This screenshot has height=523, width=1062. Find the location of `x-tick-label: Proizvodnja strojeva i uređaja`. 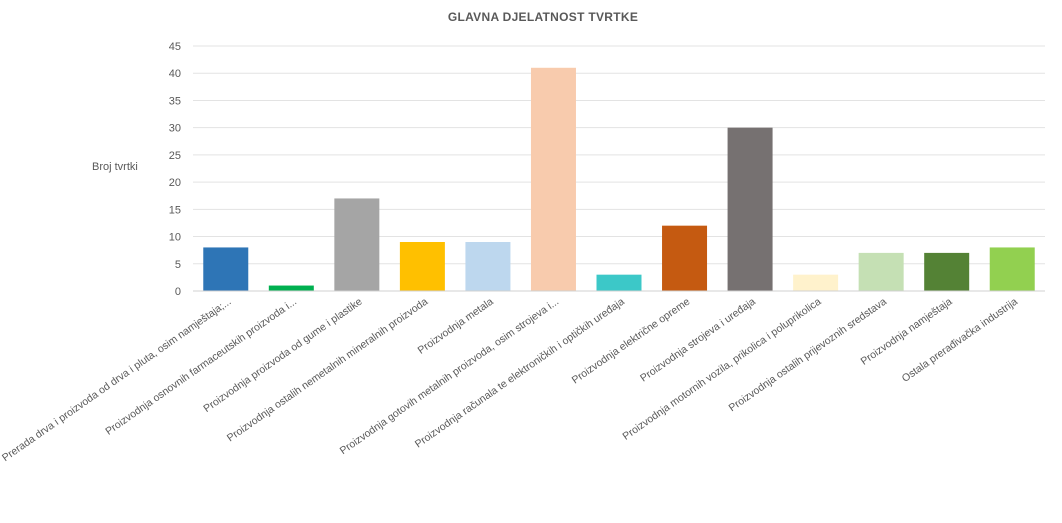

x-tick-label: Proizvodnja strojeva i uređaja is located at coordinates (698, 340).